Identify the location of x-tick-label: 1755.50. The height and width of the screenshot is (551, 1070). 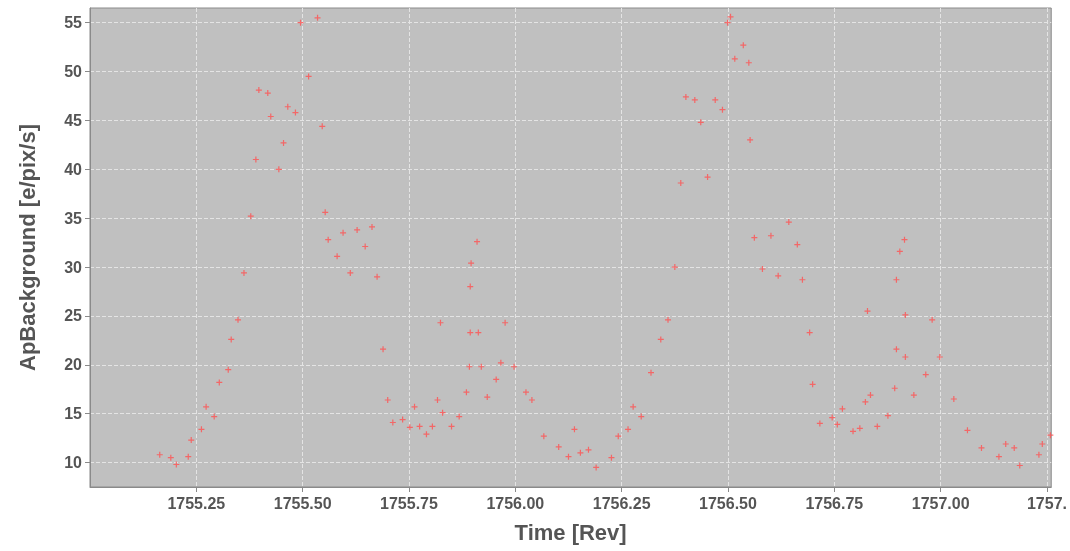
(302, 503).